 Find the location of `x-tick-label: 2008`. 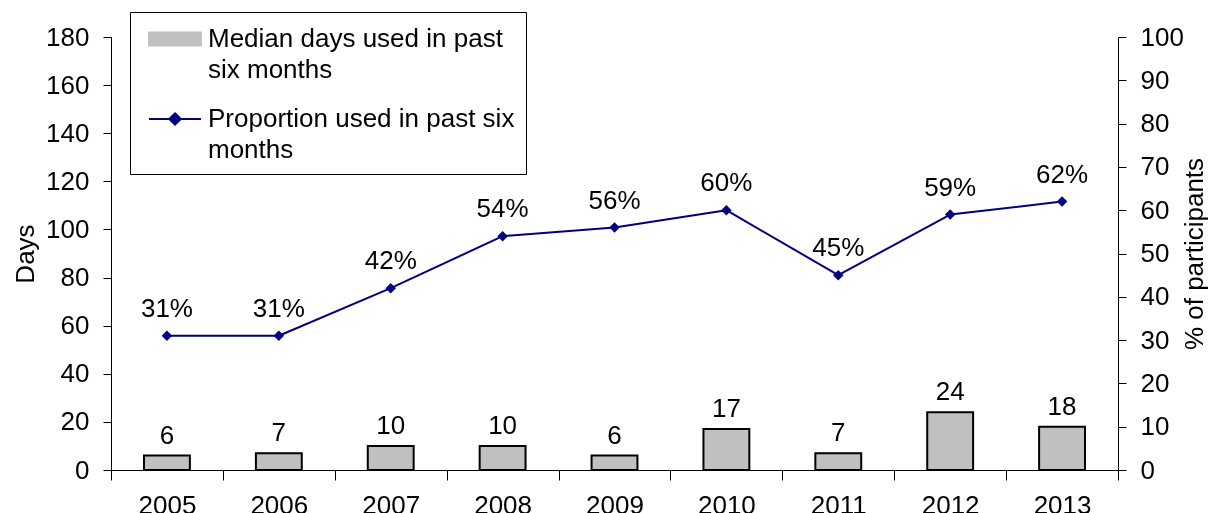

x-tick-label: 2008 is located at coordinates (503, 501).